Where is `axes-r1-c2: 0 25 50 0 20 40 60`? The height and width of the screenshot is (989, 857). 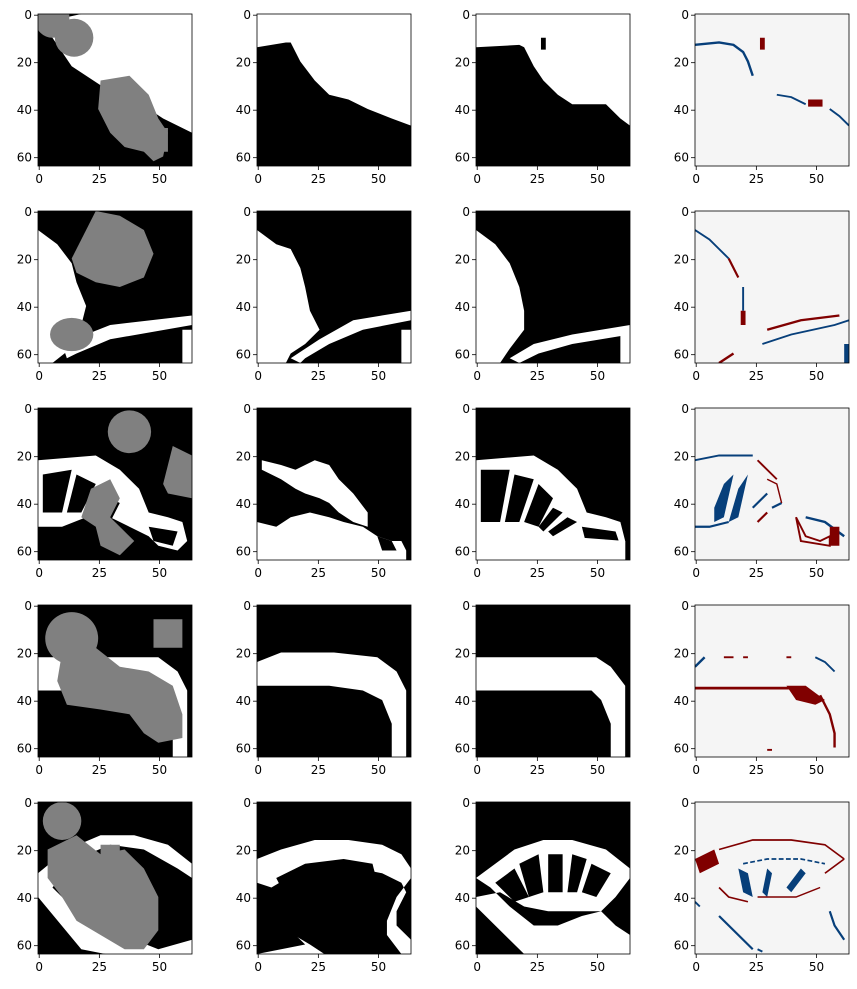
axes-r1-c2: 0 25 50 0 20 40 60 is located at coordinates (543, 294).